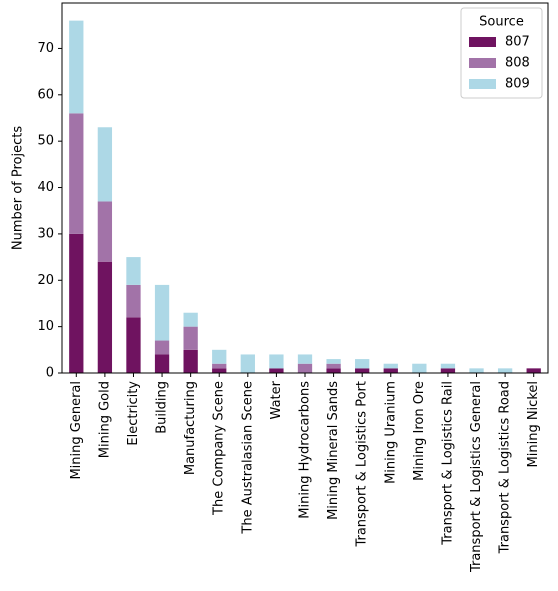  Describe the element at coordinates (501, 22) in the screenshot. I see `legend-title: Source` at that location.